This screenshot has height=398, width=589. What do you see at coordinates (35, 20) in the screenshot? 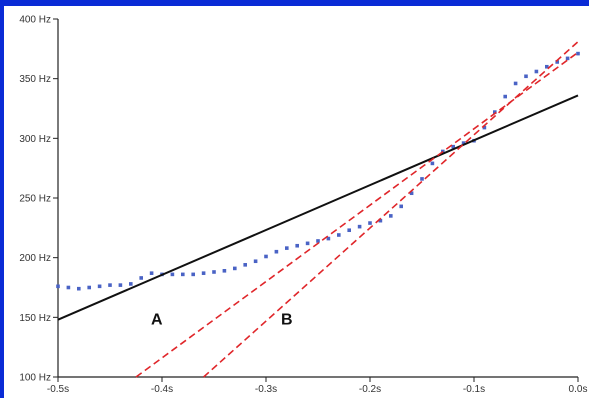
I see `y-tick-label: 400 Hz` at bounding box center [35, 20].